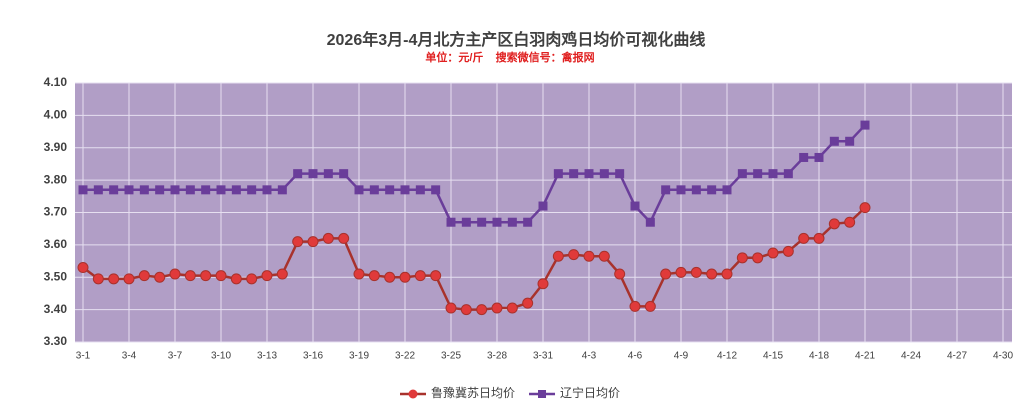 The height and width of the screenshot is (414, 1033). I want to click on y-tick-label: 3.60, so click(56, 244).